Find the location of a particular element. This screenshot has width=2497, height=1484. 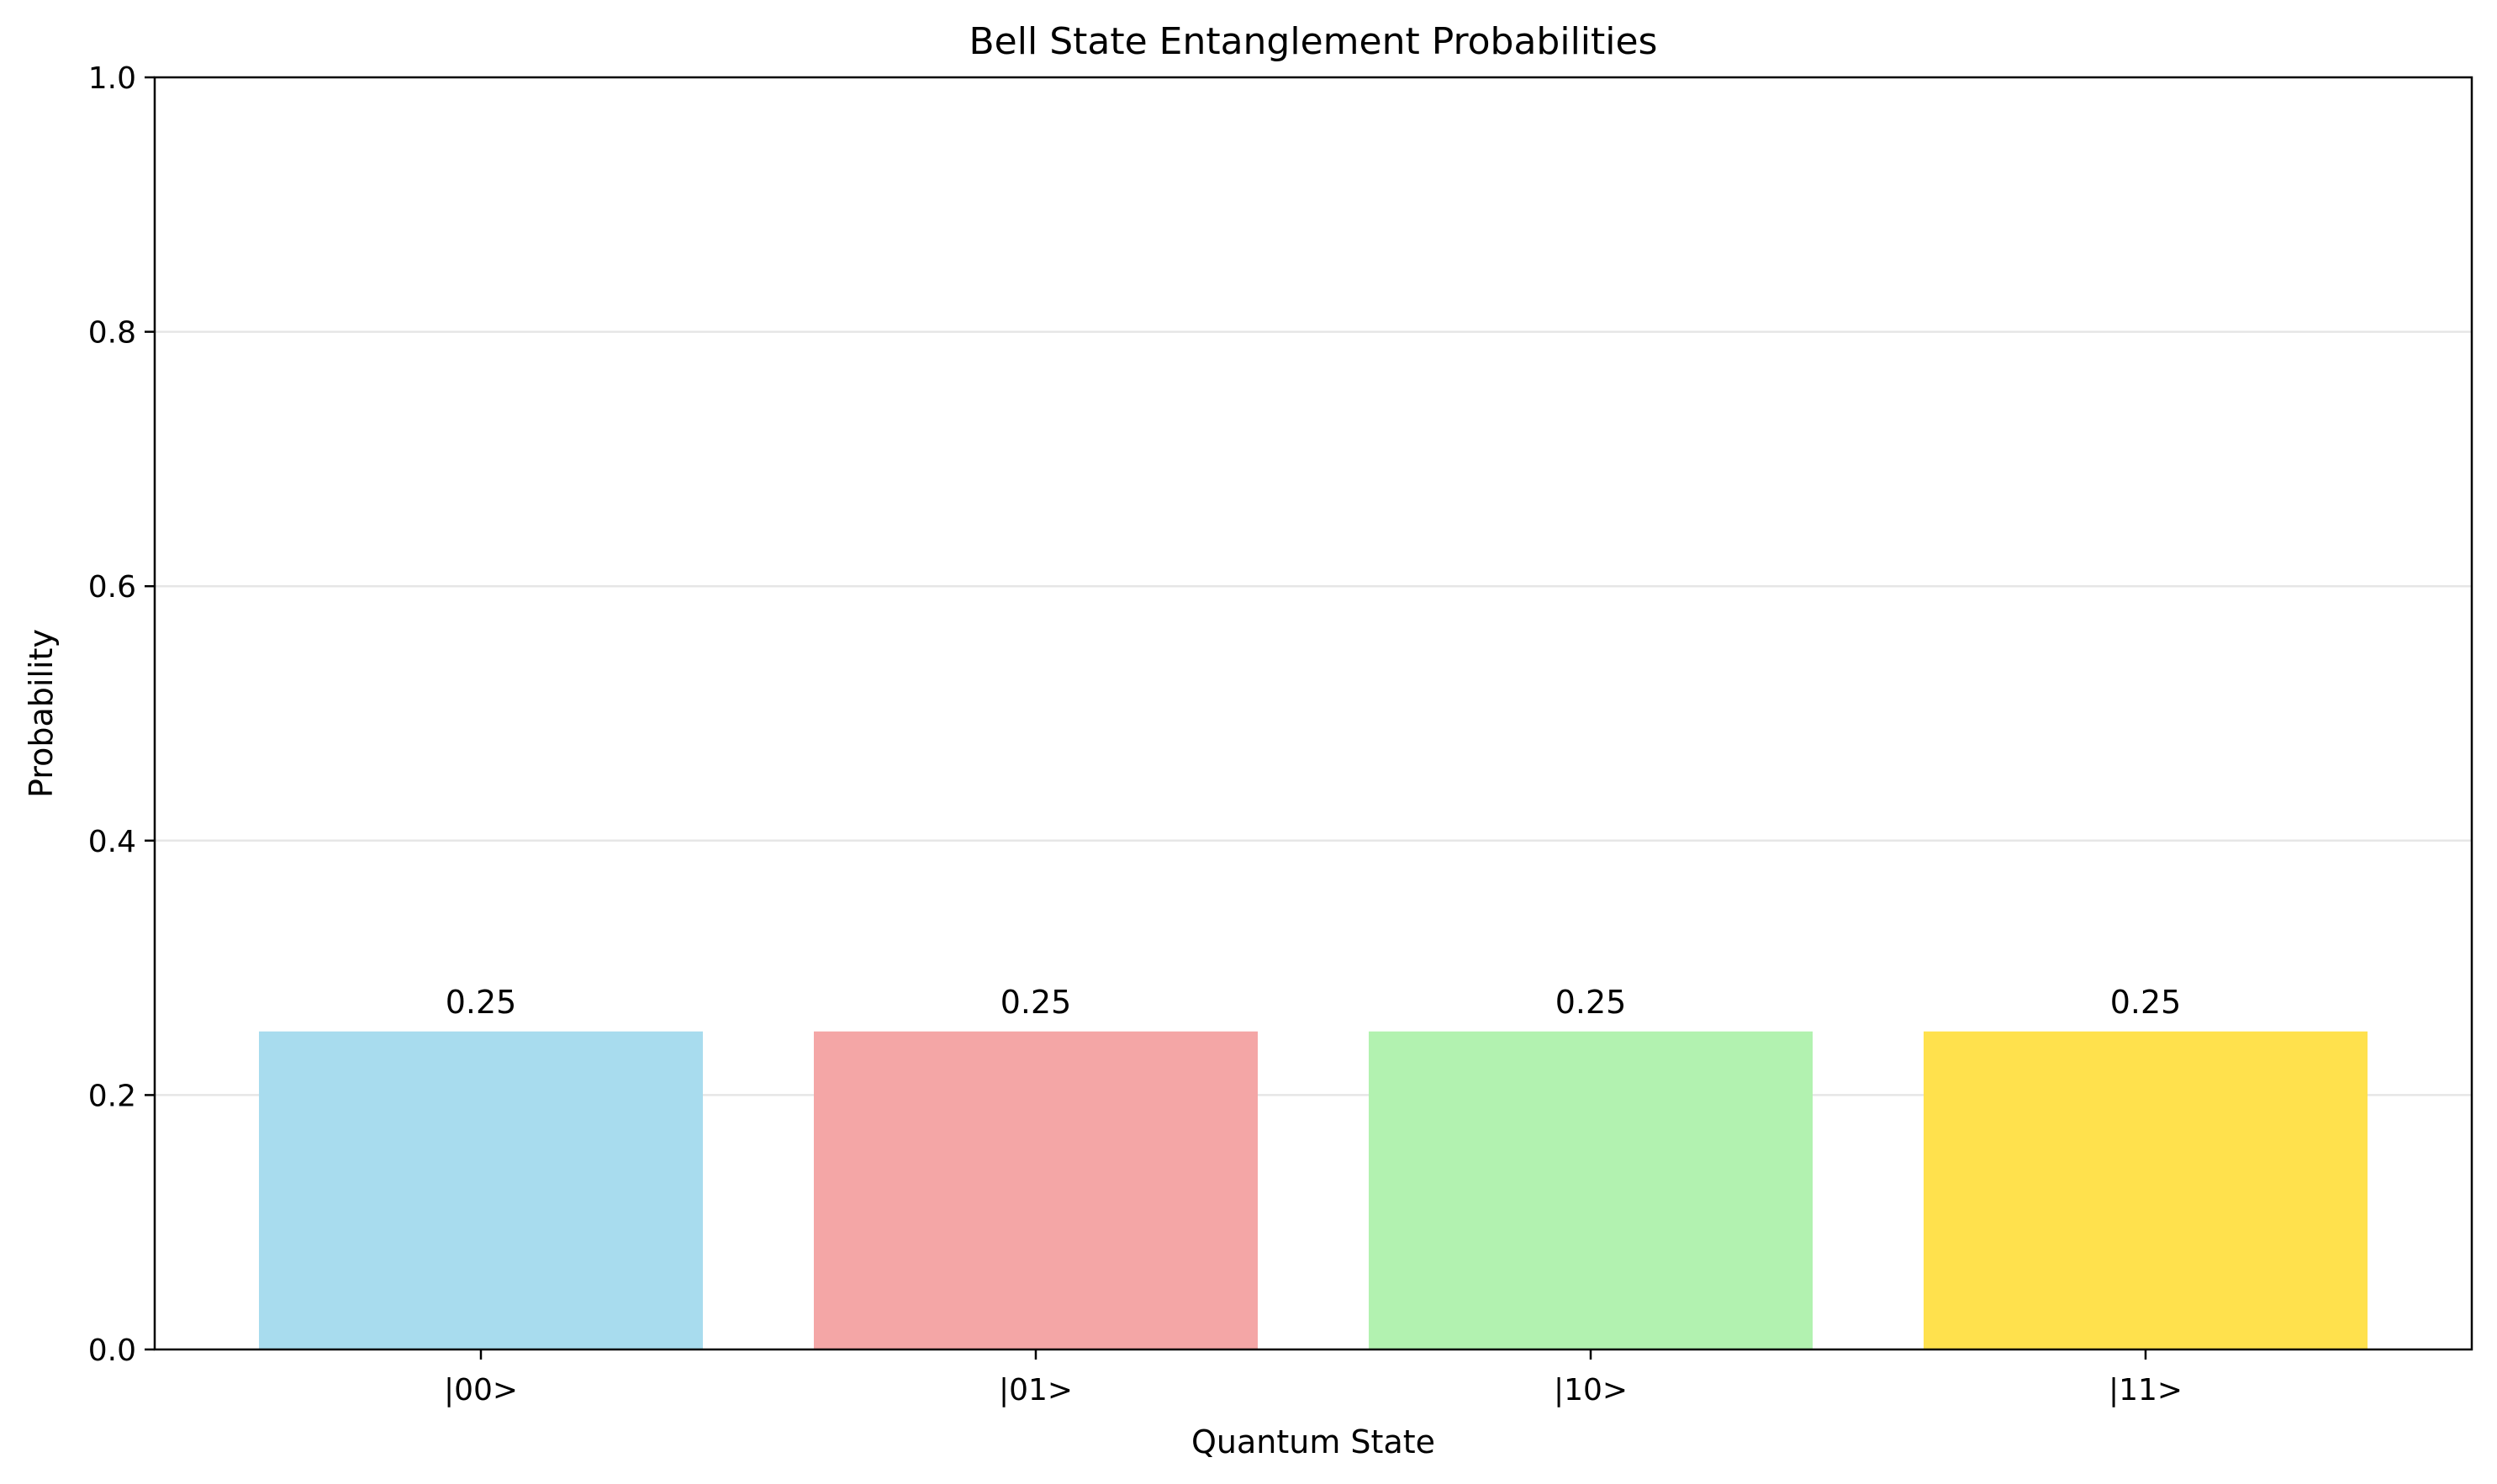

x-axis-label: Quantum State is located at coordinates (1313, 1441).